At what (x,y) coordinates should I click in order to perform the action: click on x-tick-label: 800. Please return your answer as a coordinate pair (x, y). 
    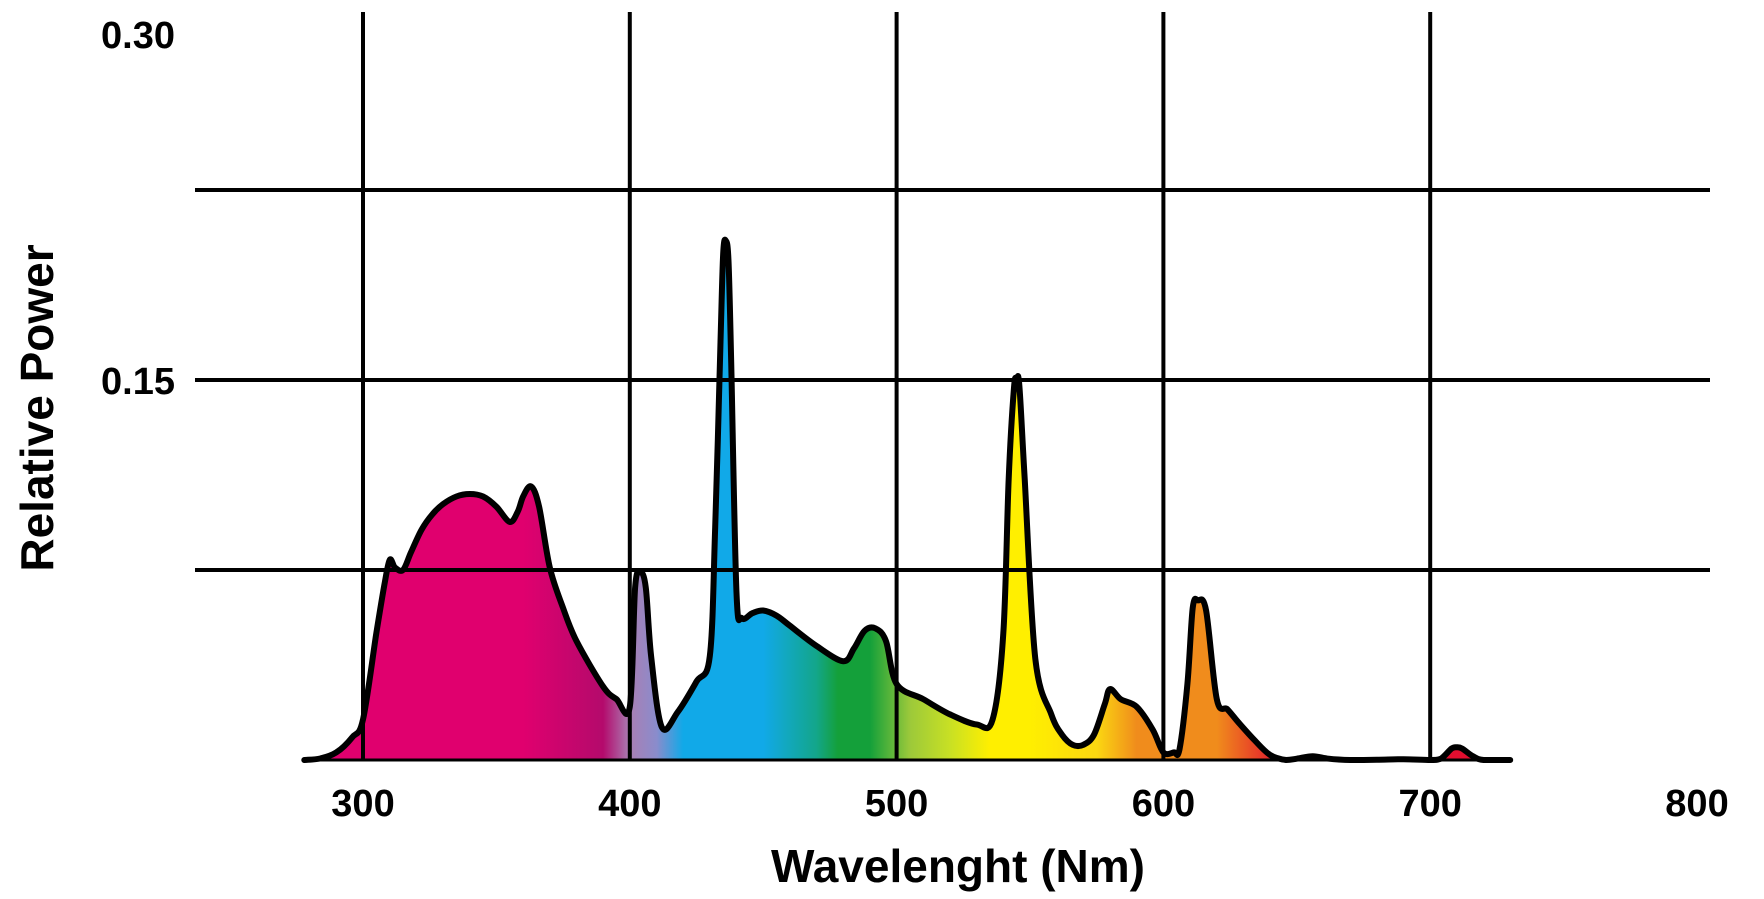
    Looking at the image, I should click on (1696, 804).